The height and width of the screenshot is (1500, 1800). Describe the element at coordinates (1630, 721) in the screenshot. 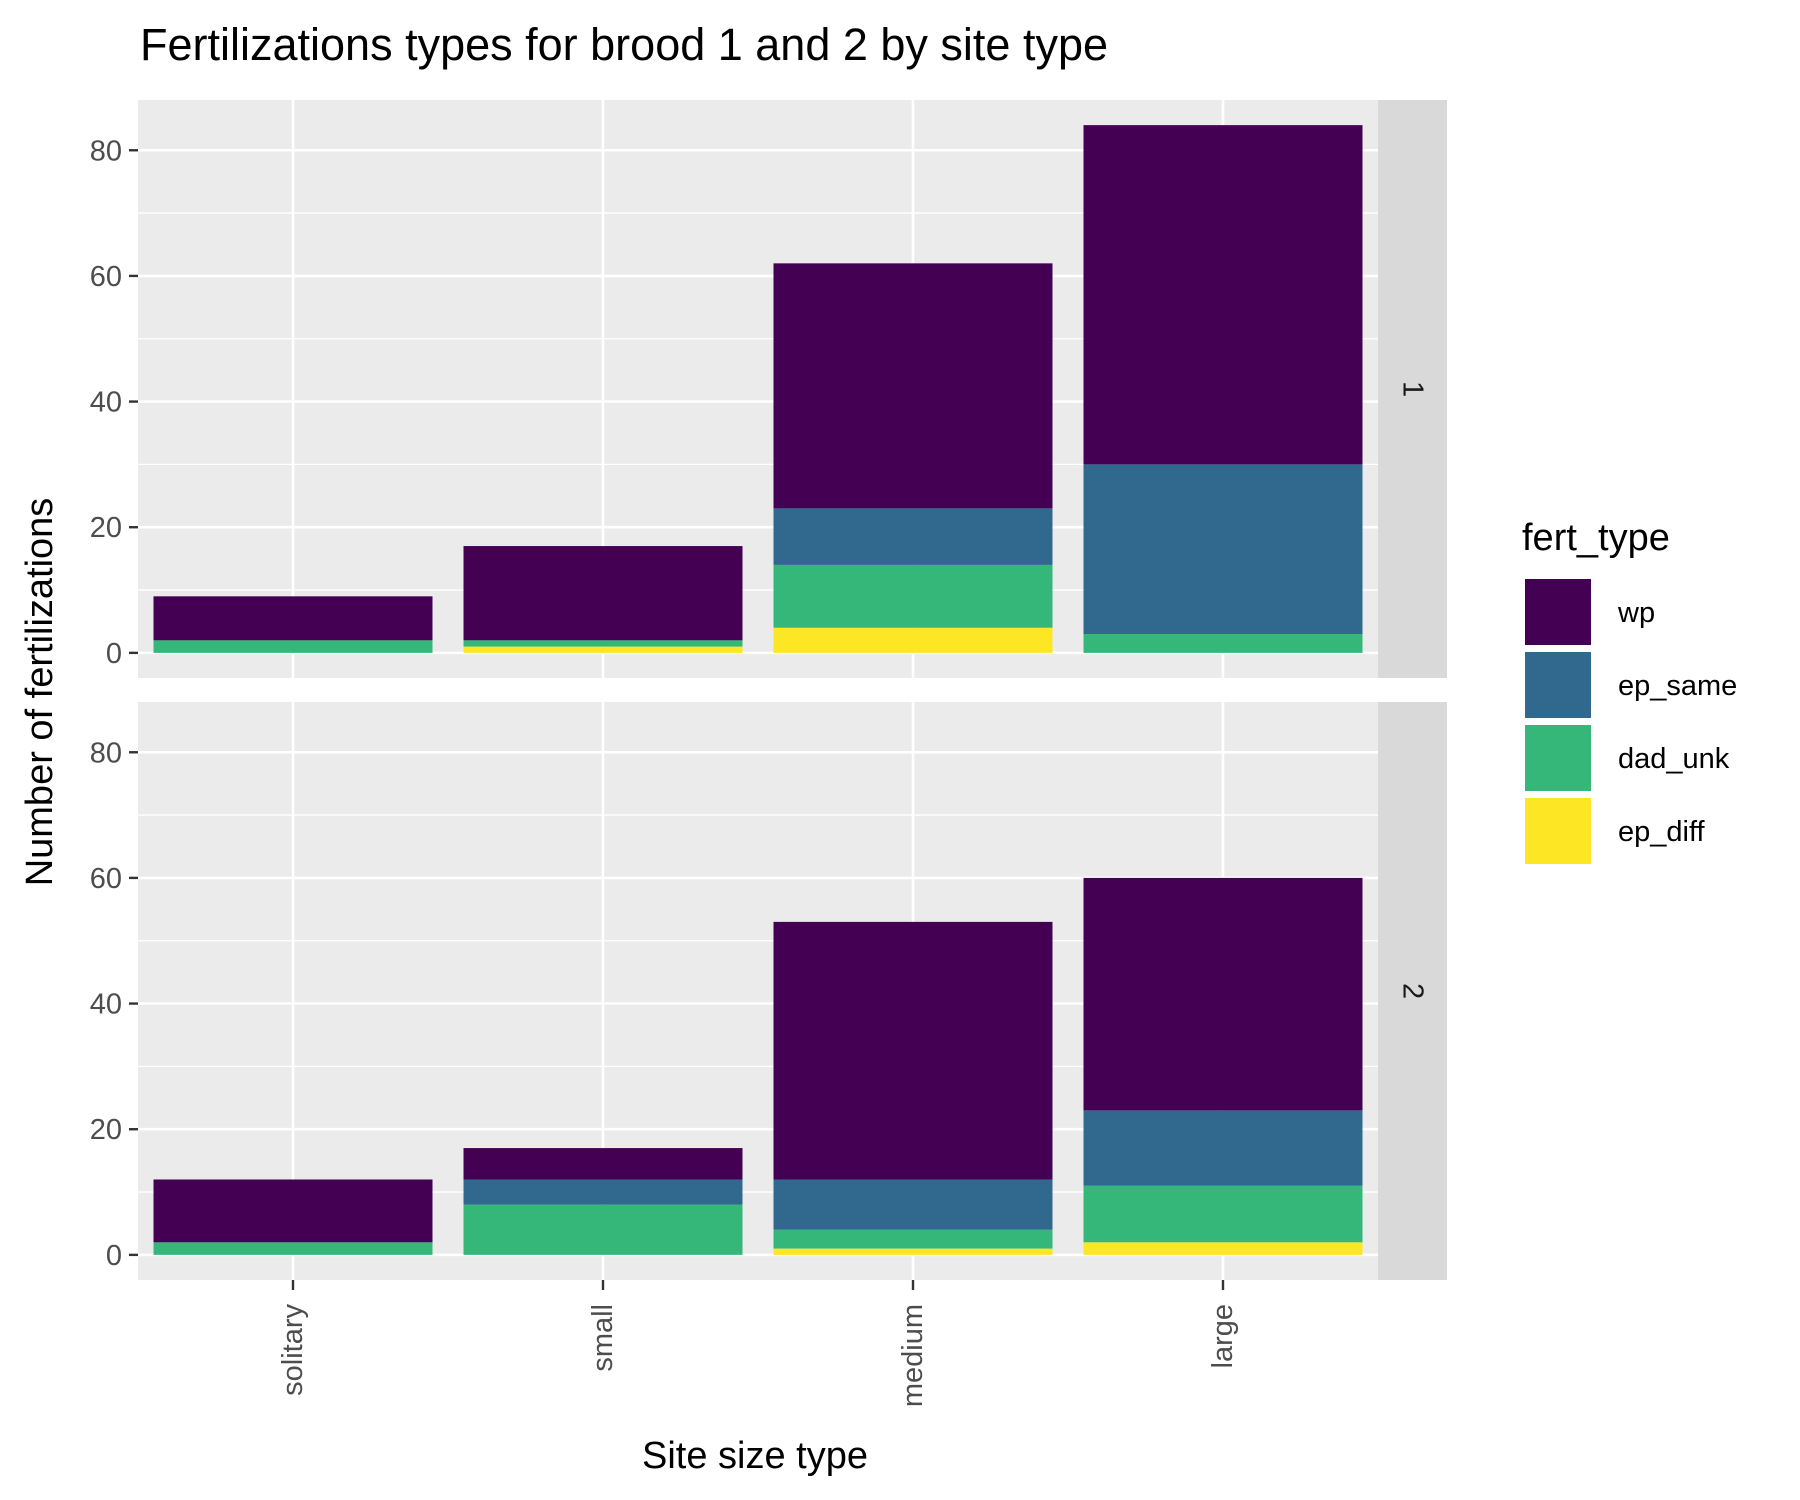

I see `legend-items: wp ep_same dad_unk ep_diff` at that location.